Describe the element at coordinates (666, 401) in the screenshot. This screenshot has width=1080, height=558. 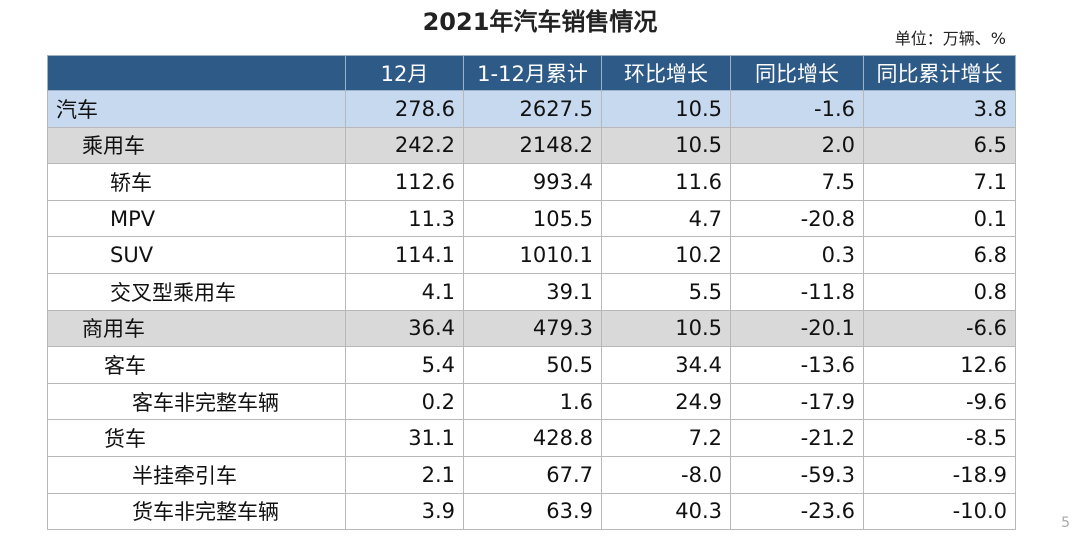
I see `cell: 24.9` at that location.